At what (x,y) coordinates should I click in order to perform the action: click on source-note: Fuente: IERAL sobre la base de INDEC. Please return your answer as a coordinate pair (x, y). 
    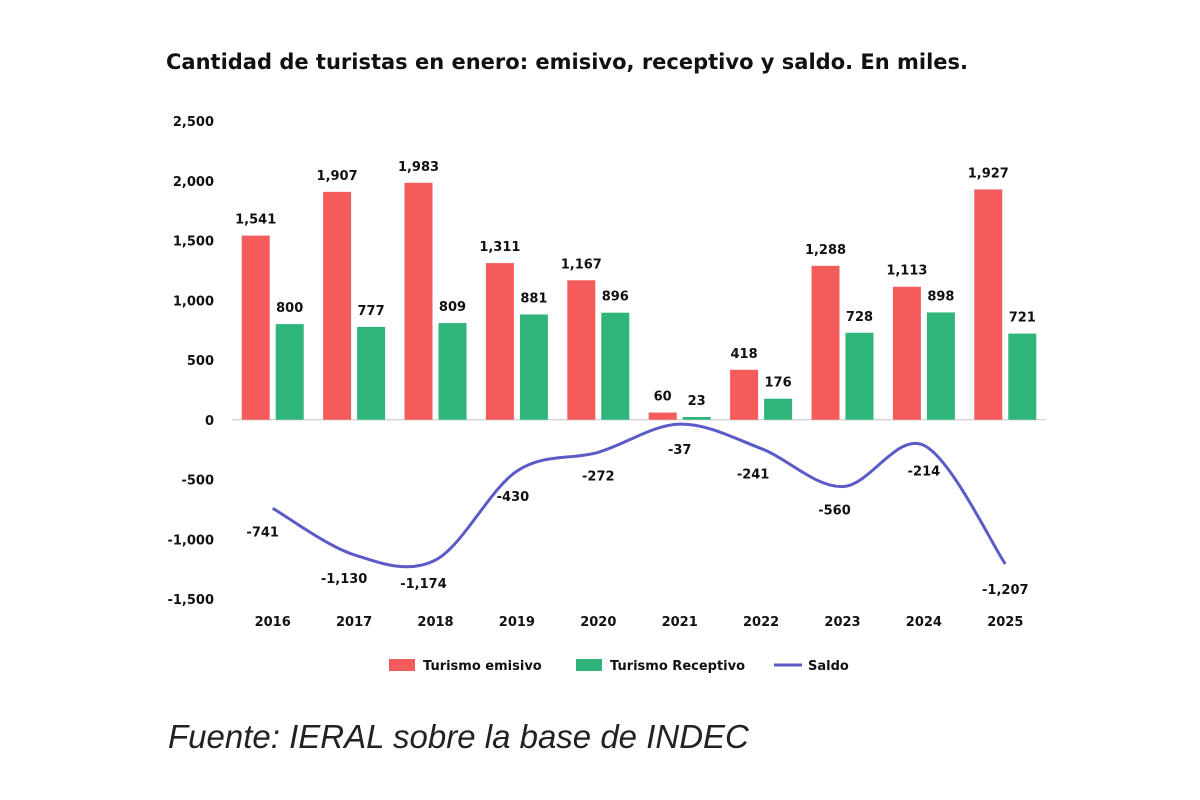
    Looking at the image, I should click on (458, 736).